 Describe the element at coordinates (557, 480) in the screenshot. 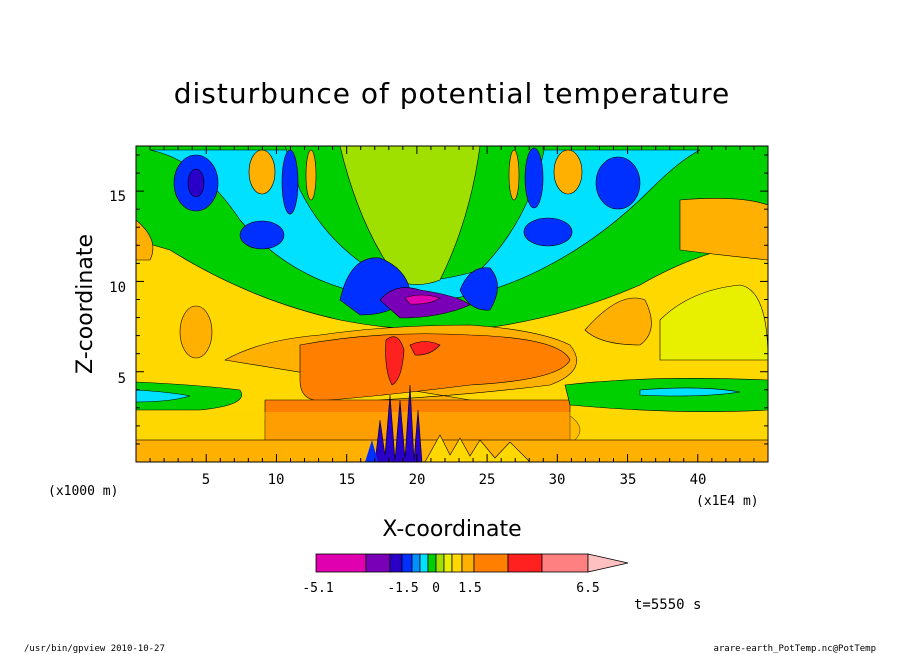

I see `x-tick-label: 30` at that location.